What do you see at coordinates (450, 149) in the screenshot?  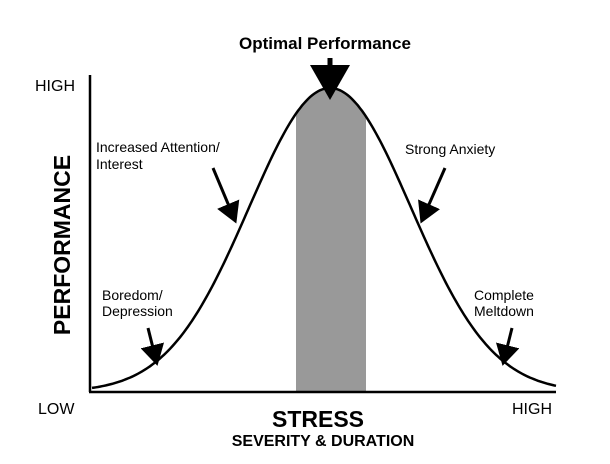 I see `annotation: Strong Anxiety` at bounding box center [450, 149].